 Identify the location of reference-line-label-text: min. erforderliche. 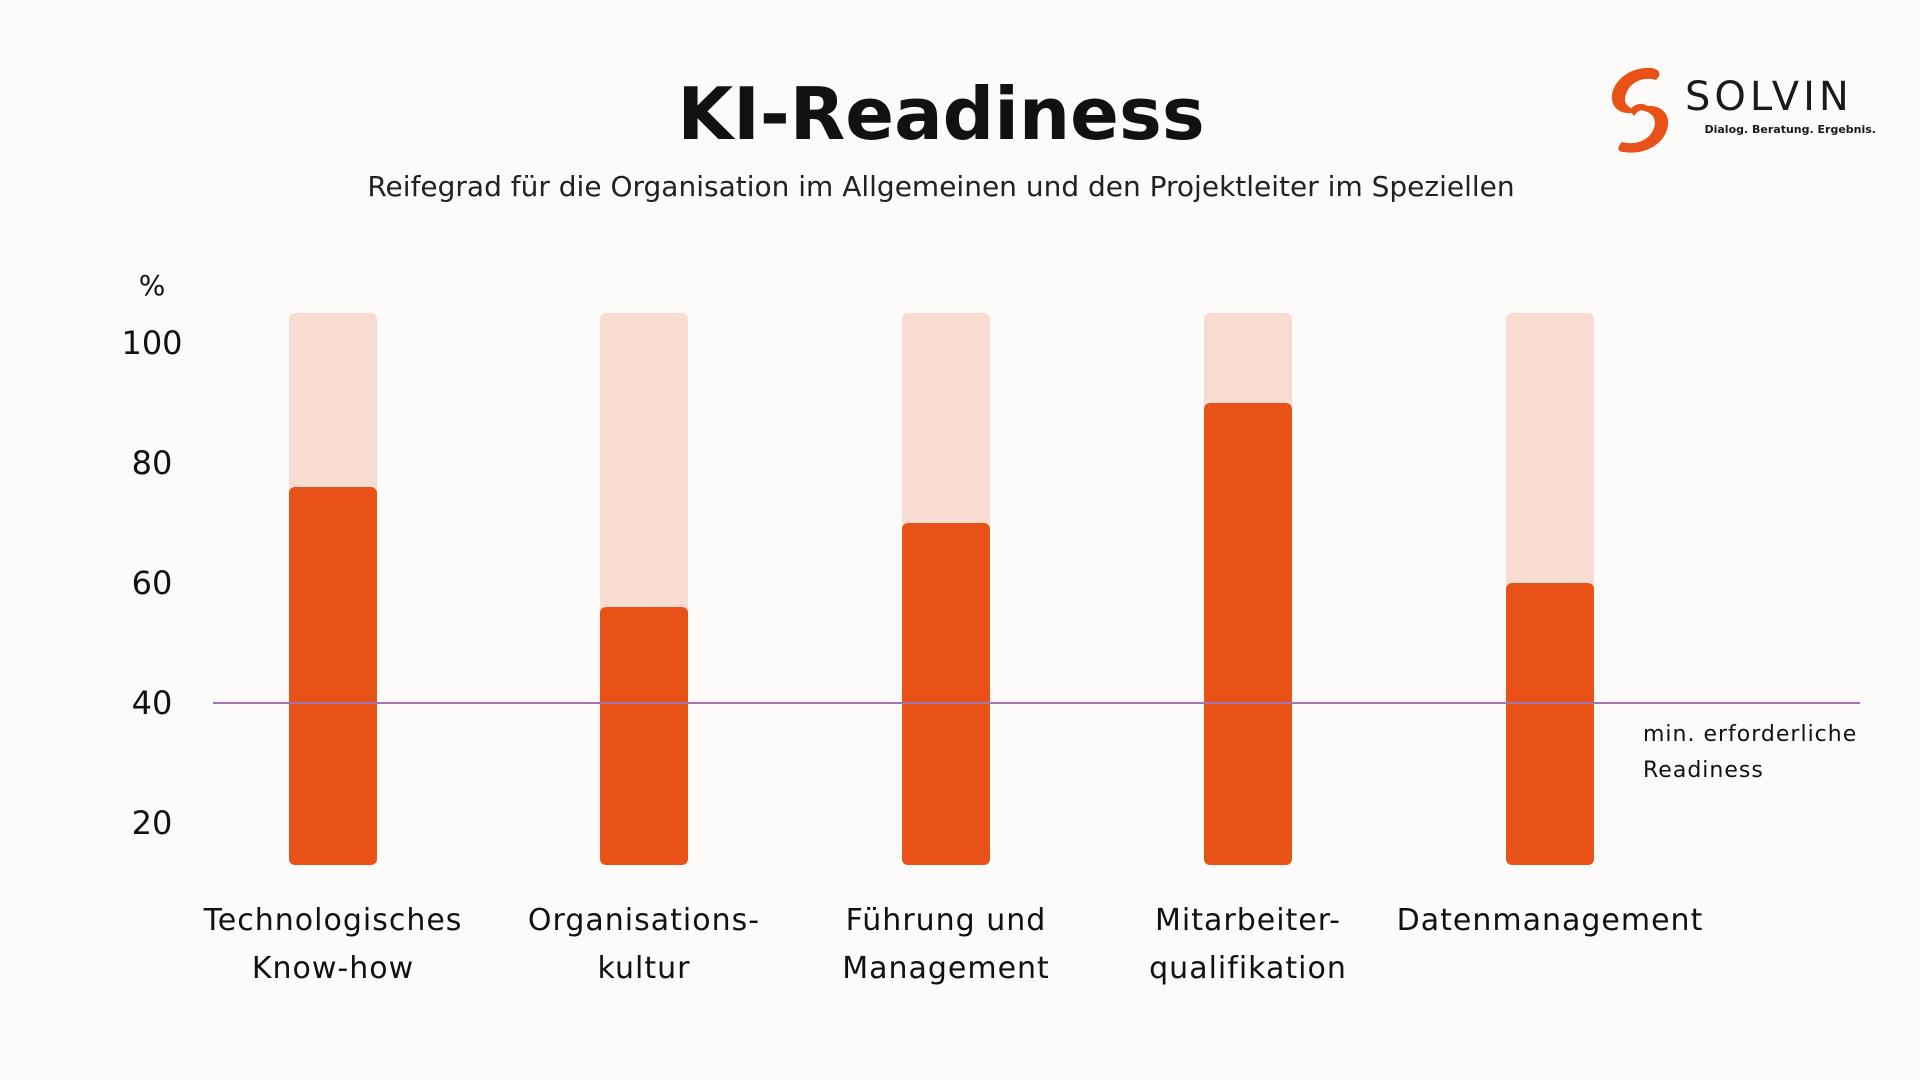
(1750, 734).